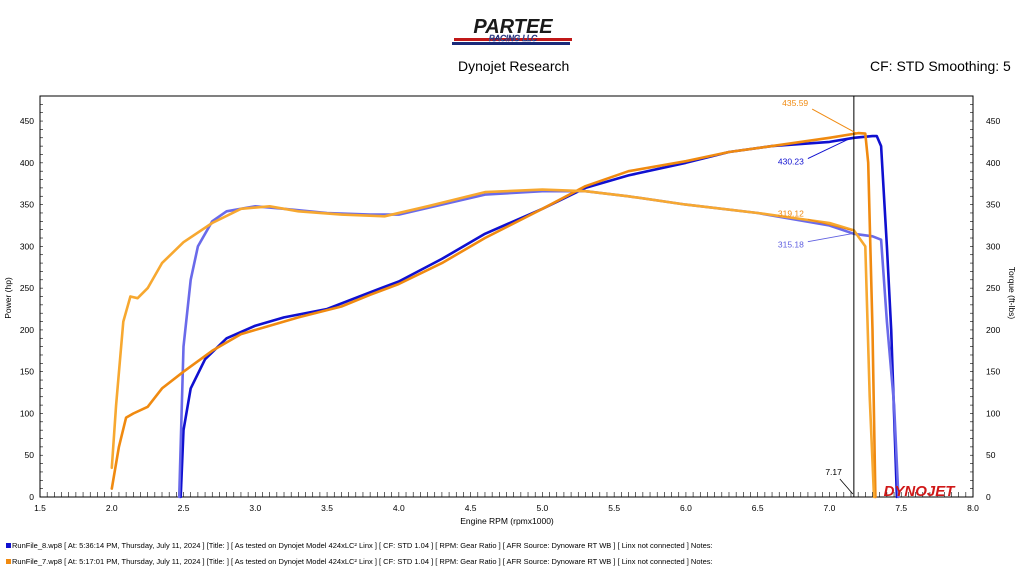  Describe the element at coordinates (830, 508) in the screenshot. I see `x-tick-label: 7.0` at that location.